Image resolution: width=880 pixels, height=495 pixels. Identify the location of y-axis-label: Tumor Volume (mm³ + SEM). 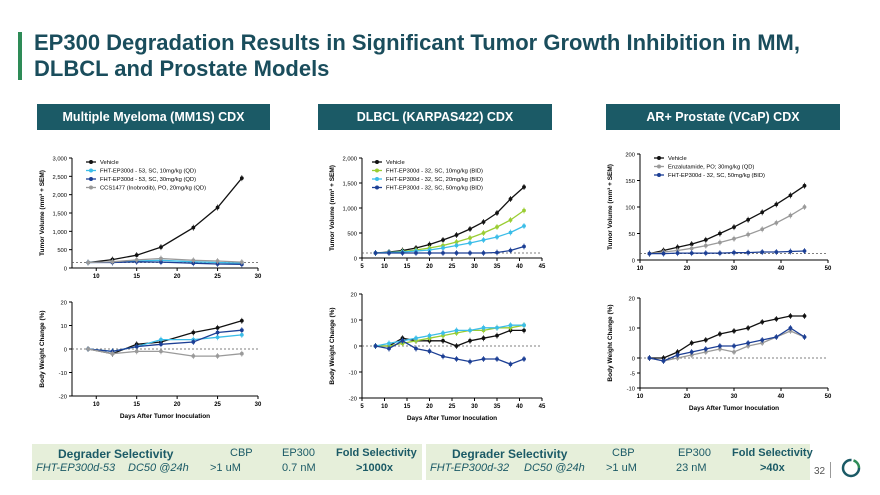
(332, 208).